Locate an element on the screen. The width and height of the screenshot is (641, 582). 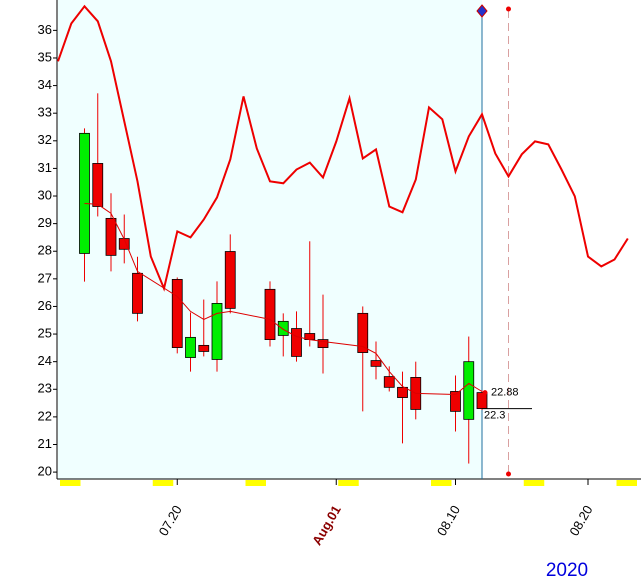
x-tick-label: 07.20 is located at coordinates (170, 521).